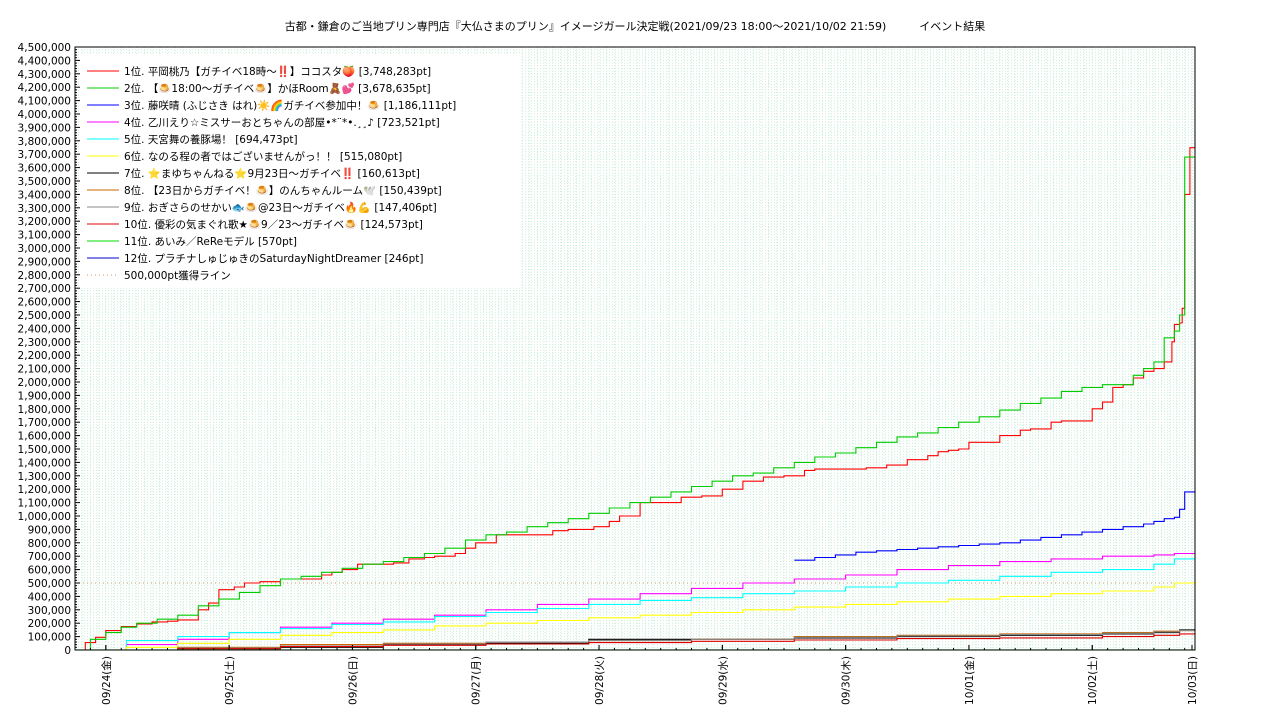  I want to click on y-tick-label: 3,200,000, so click(44, 222).